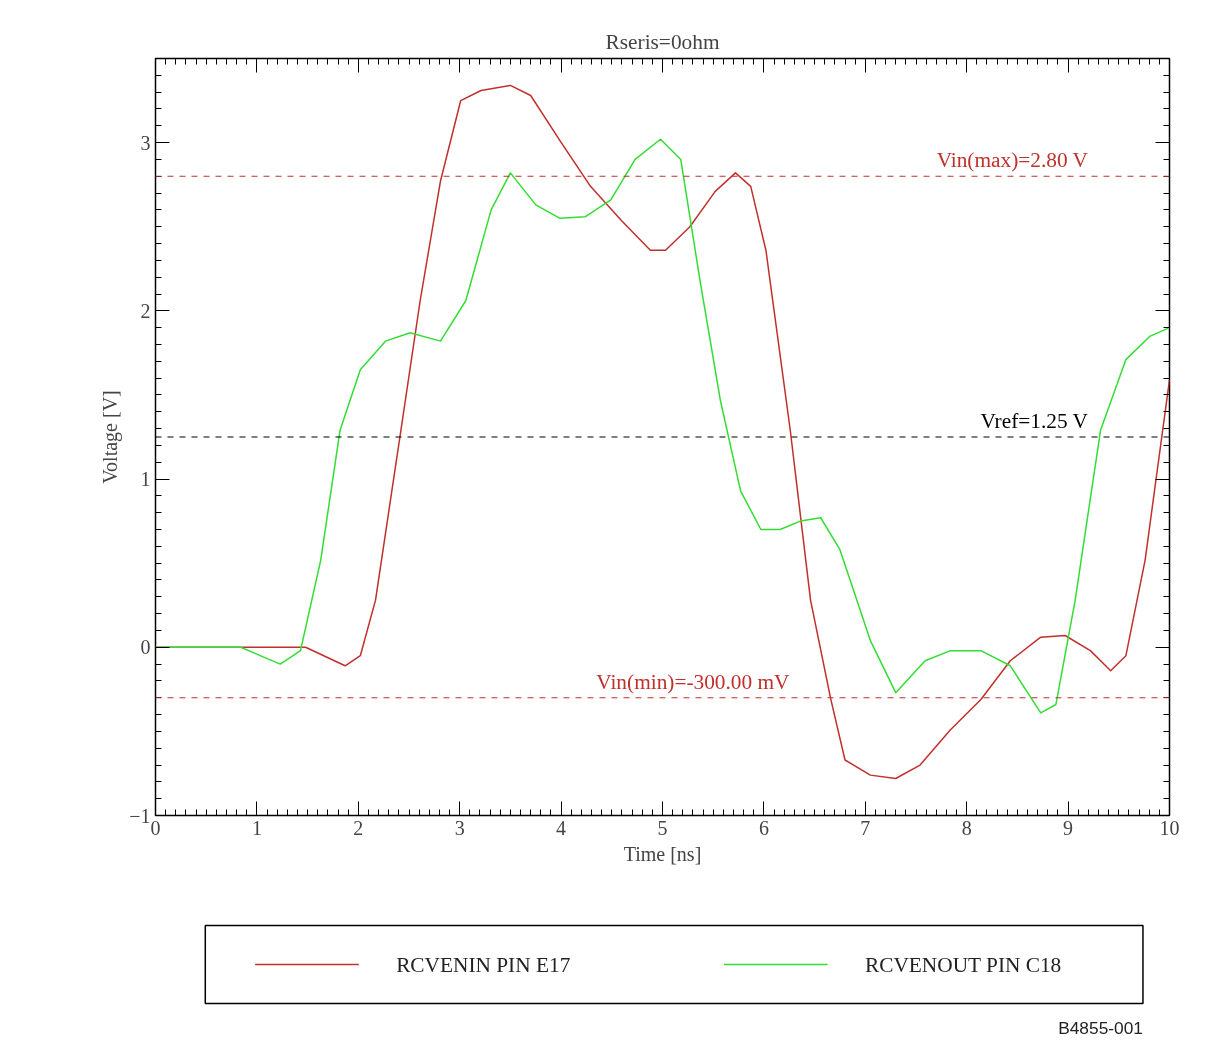 The height and width of the screenshot is (1047, 1222). What do you see at coordinates (1169, 827) in the screenshot?
I see `x-tick-label: 10` at bounding box center [1169, 827].